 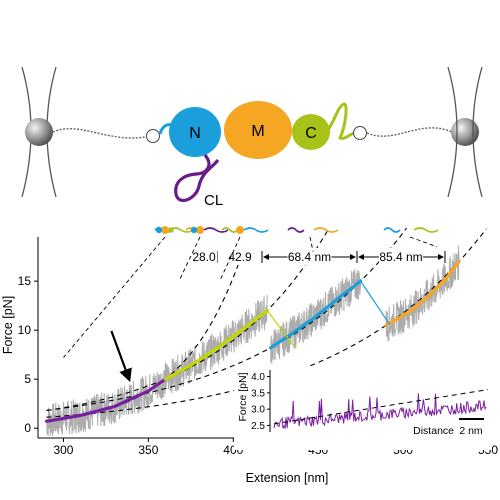 What do you see at coordinates (25, 330) in the screenshot?
I see `y-tick-label: 10` at bounding box center [25, 330].